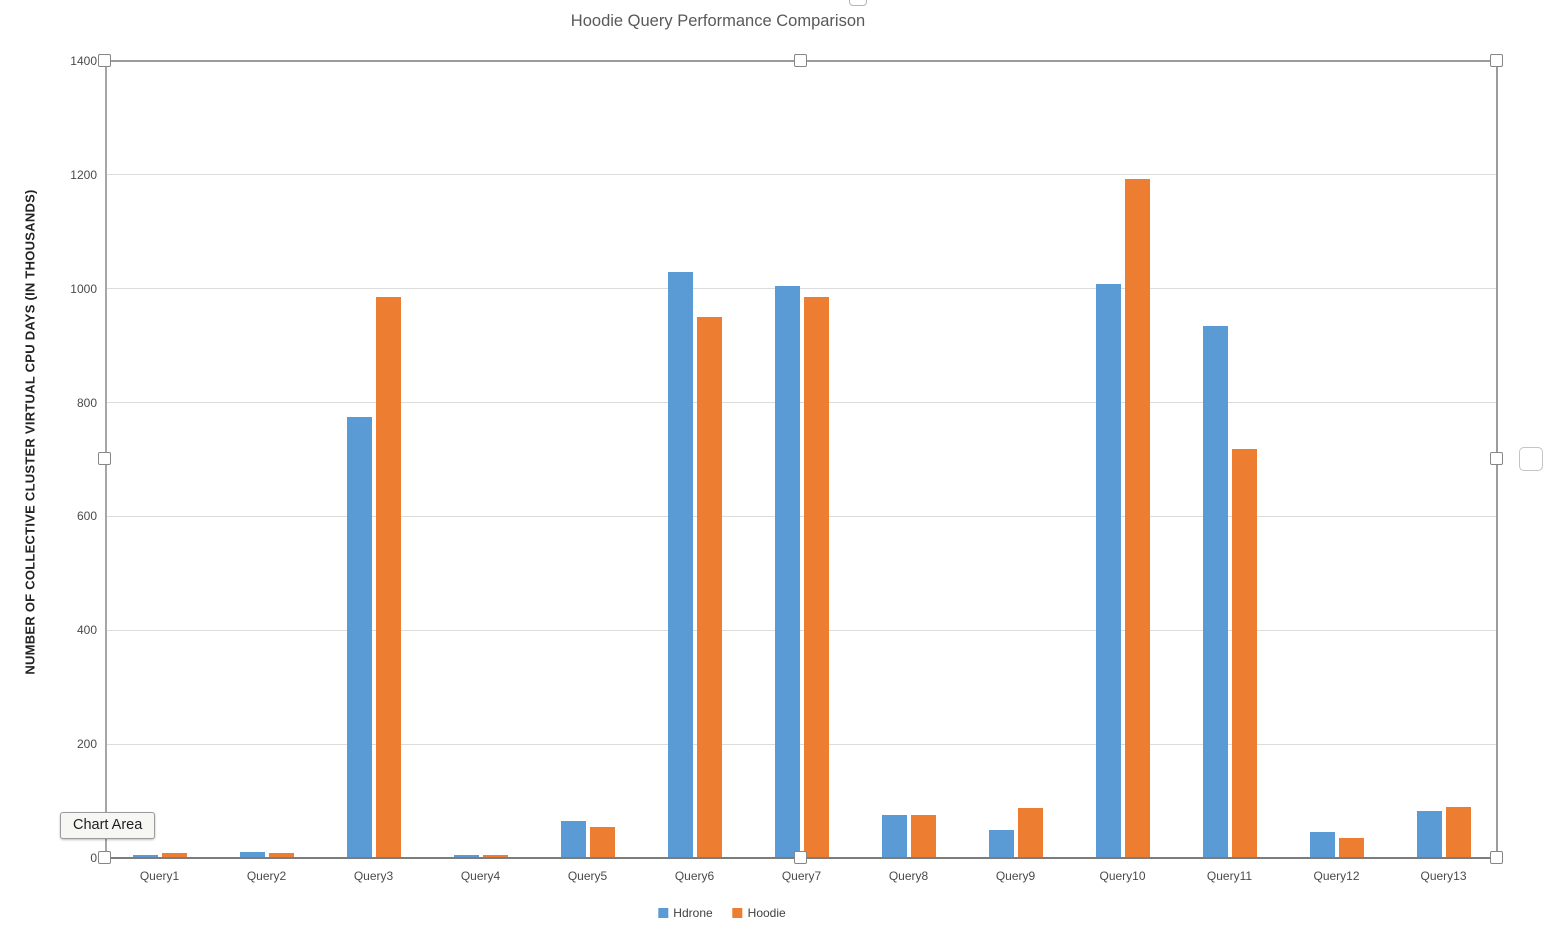 This screenshot has height=934, width=1550. What do you see at coordinates (908, 876) in the screenshot?
I see `x-tick-label: Query8` at bounding box center [908, 876].